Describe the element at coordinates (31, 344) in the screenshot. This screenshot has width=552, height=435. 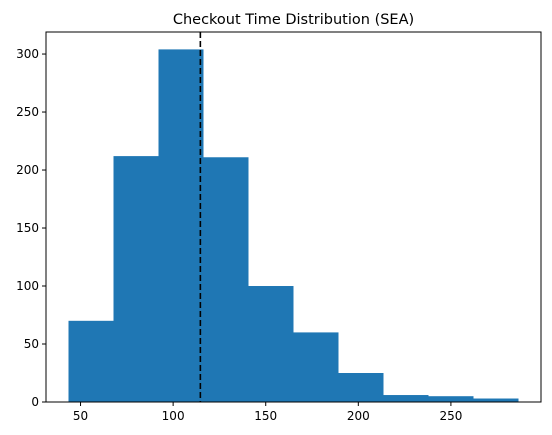
I see `y-tick-label: 50` at that location.